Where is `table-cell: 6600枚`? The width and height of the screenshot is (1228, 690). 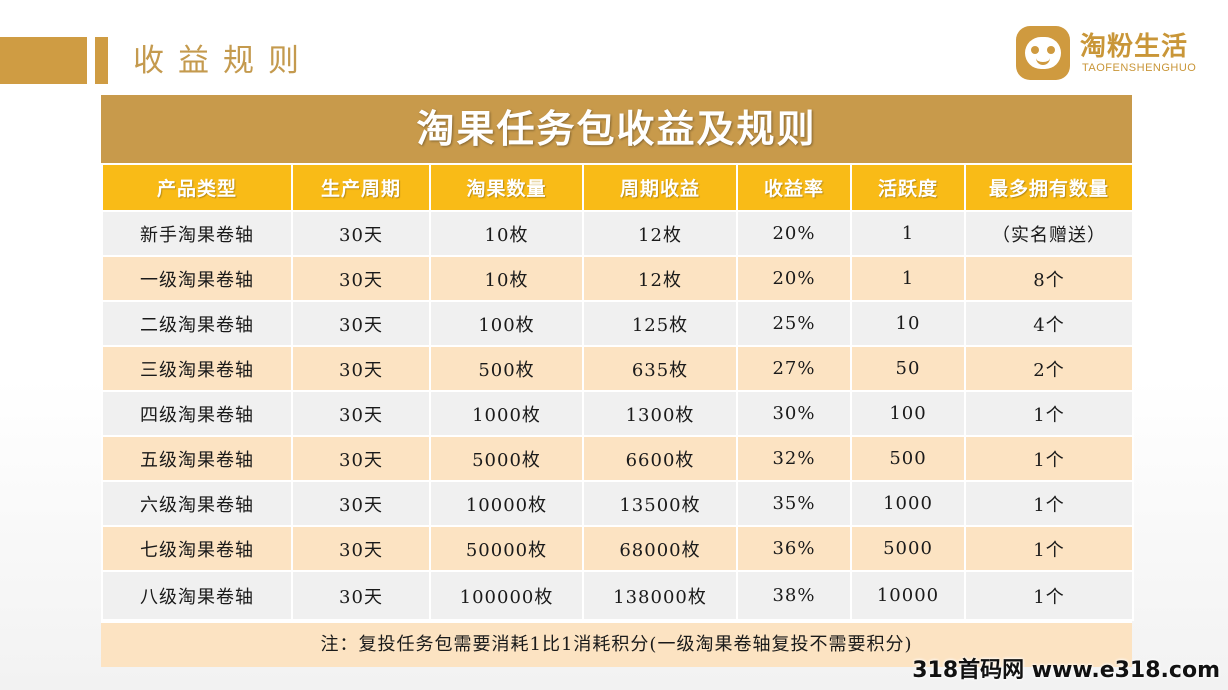 table-cell: 6600枚 is located at coordinates (660, 458).